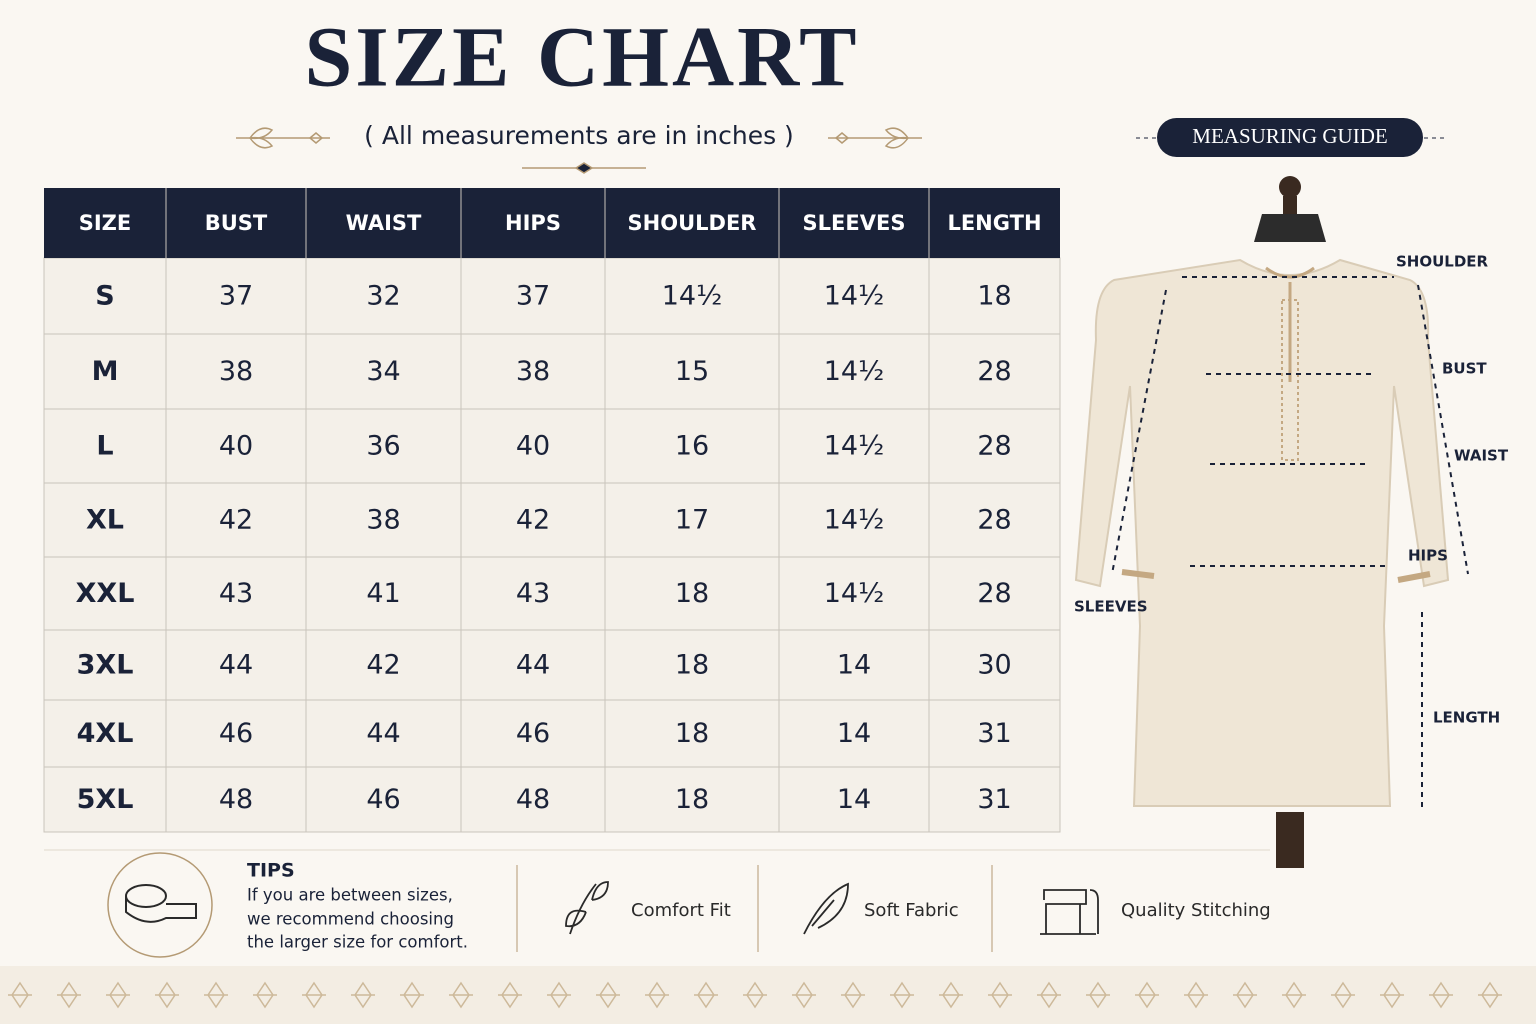 The height and width of the screenshot is (1024, 1536). What do you see at coordinates (533, 223) in the screenshot?
I see `column-header: HIPS` at bounding box center [533, 223].